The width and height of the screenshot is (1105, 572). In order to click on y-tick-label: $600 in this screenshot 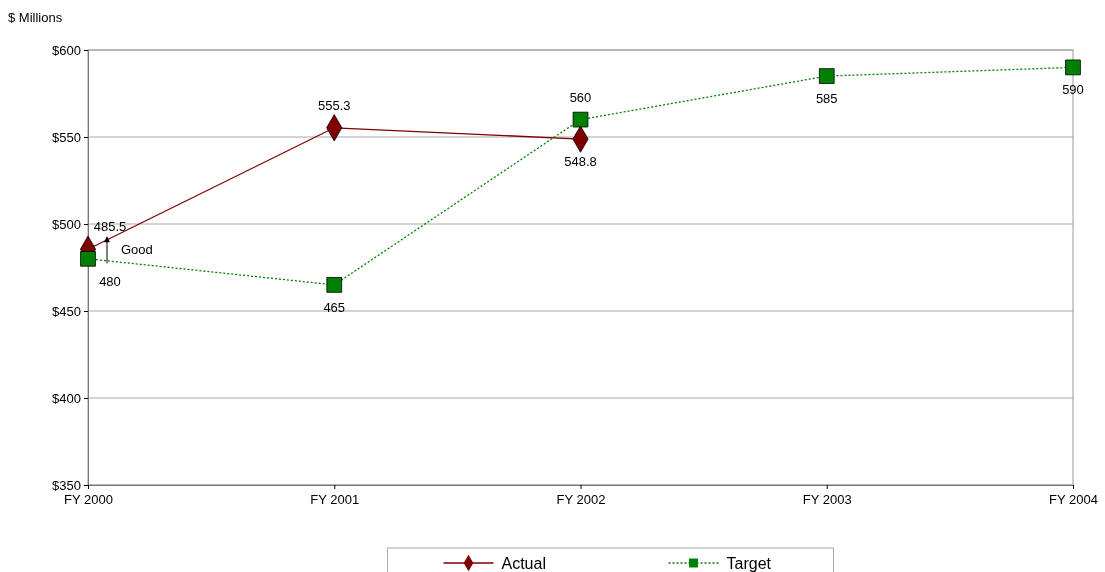, I will do `click(66, 50)`.